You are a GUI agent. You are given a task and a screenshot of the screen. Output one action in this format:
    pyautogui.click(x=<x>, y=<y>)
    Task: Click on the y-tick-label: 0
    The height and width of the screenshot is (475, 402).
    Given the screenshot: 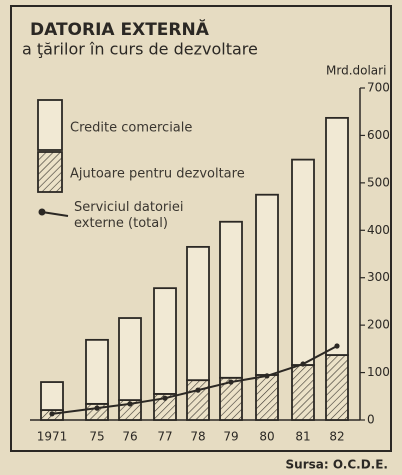 What is the action you would take?
    pyautogui.click(x=371, y=420)
    